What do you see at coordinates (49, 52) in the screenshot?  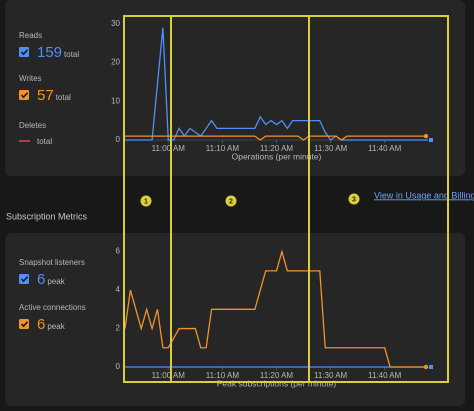 I see `legend-value: 159` at bounding box center [49, 52].